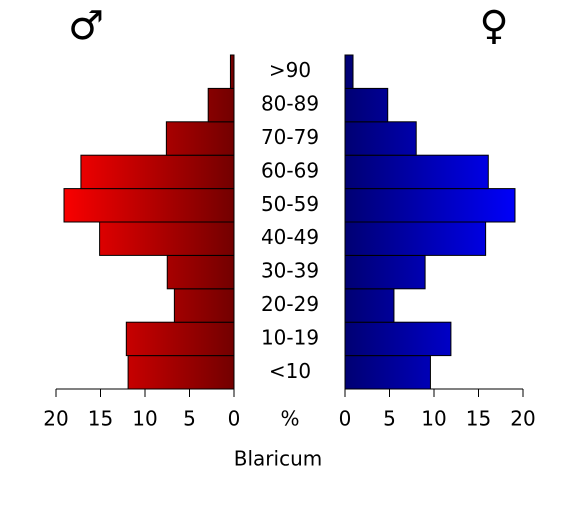  Describe the element at coordinates (290, 271) in the screenshot. I see `category-label: 30-39` at that location.